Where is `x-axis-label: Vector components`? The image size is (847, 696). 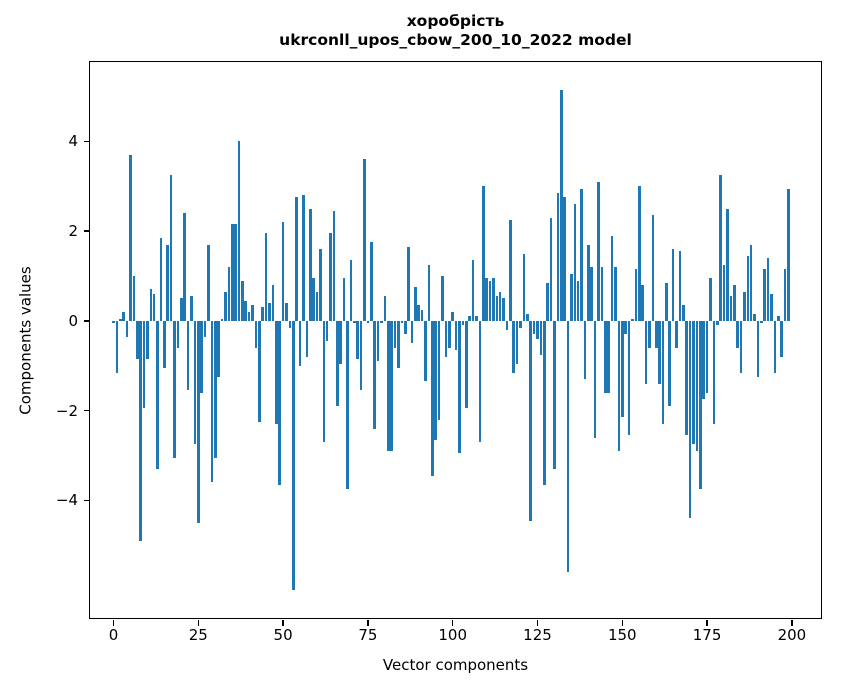
x-axis-label: Vector components is located at coordinates (455, 665).